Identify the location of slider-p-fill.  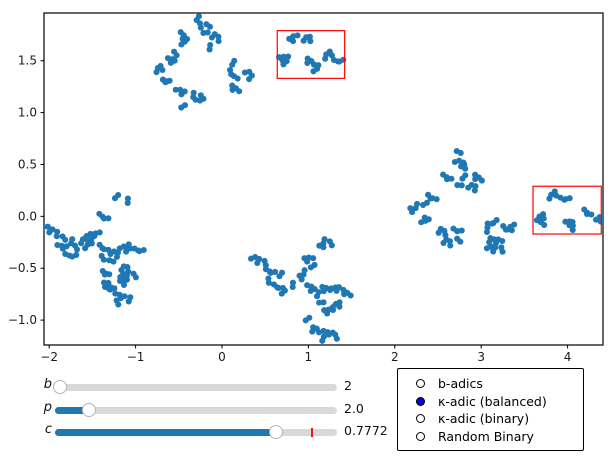
(72, 410).